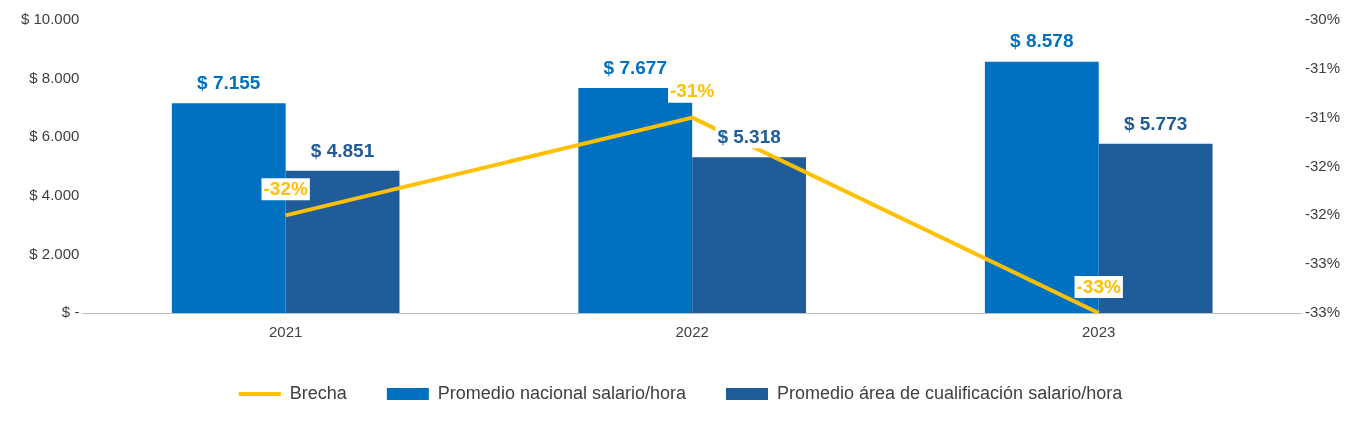  What do you see at coordinates (54, 77) in the screenshot?
I see `y-tick-label: $ 8.000` at bounding box center [54, 77].